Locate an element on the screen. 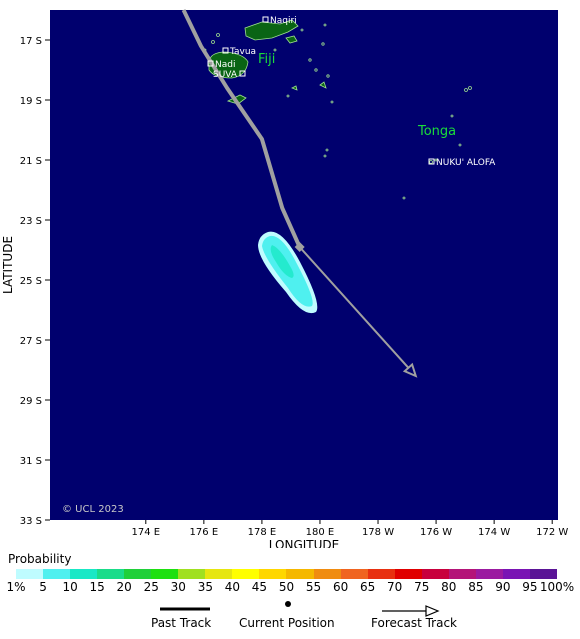 The height and width of the screenshot is (639, 580). probability-tick-label: 80 is located at coordinates (449, 587).